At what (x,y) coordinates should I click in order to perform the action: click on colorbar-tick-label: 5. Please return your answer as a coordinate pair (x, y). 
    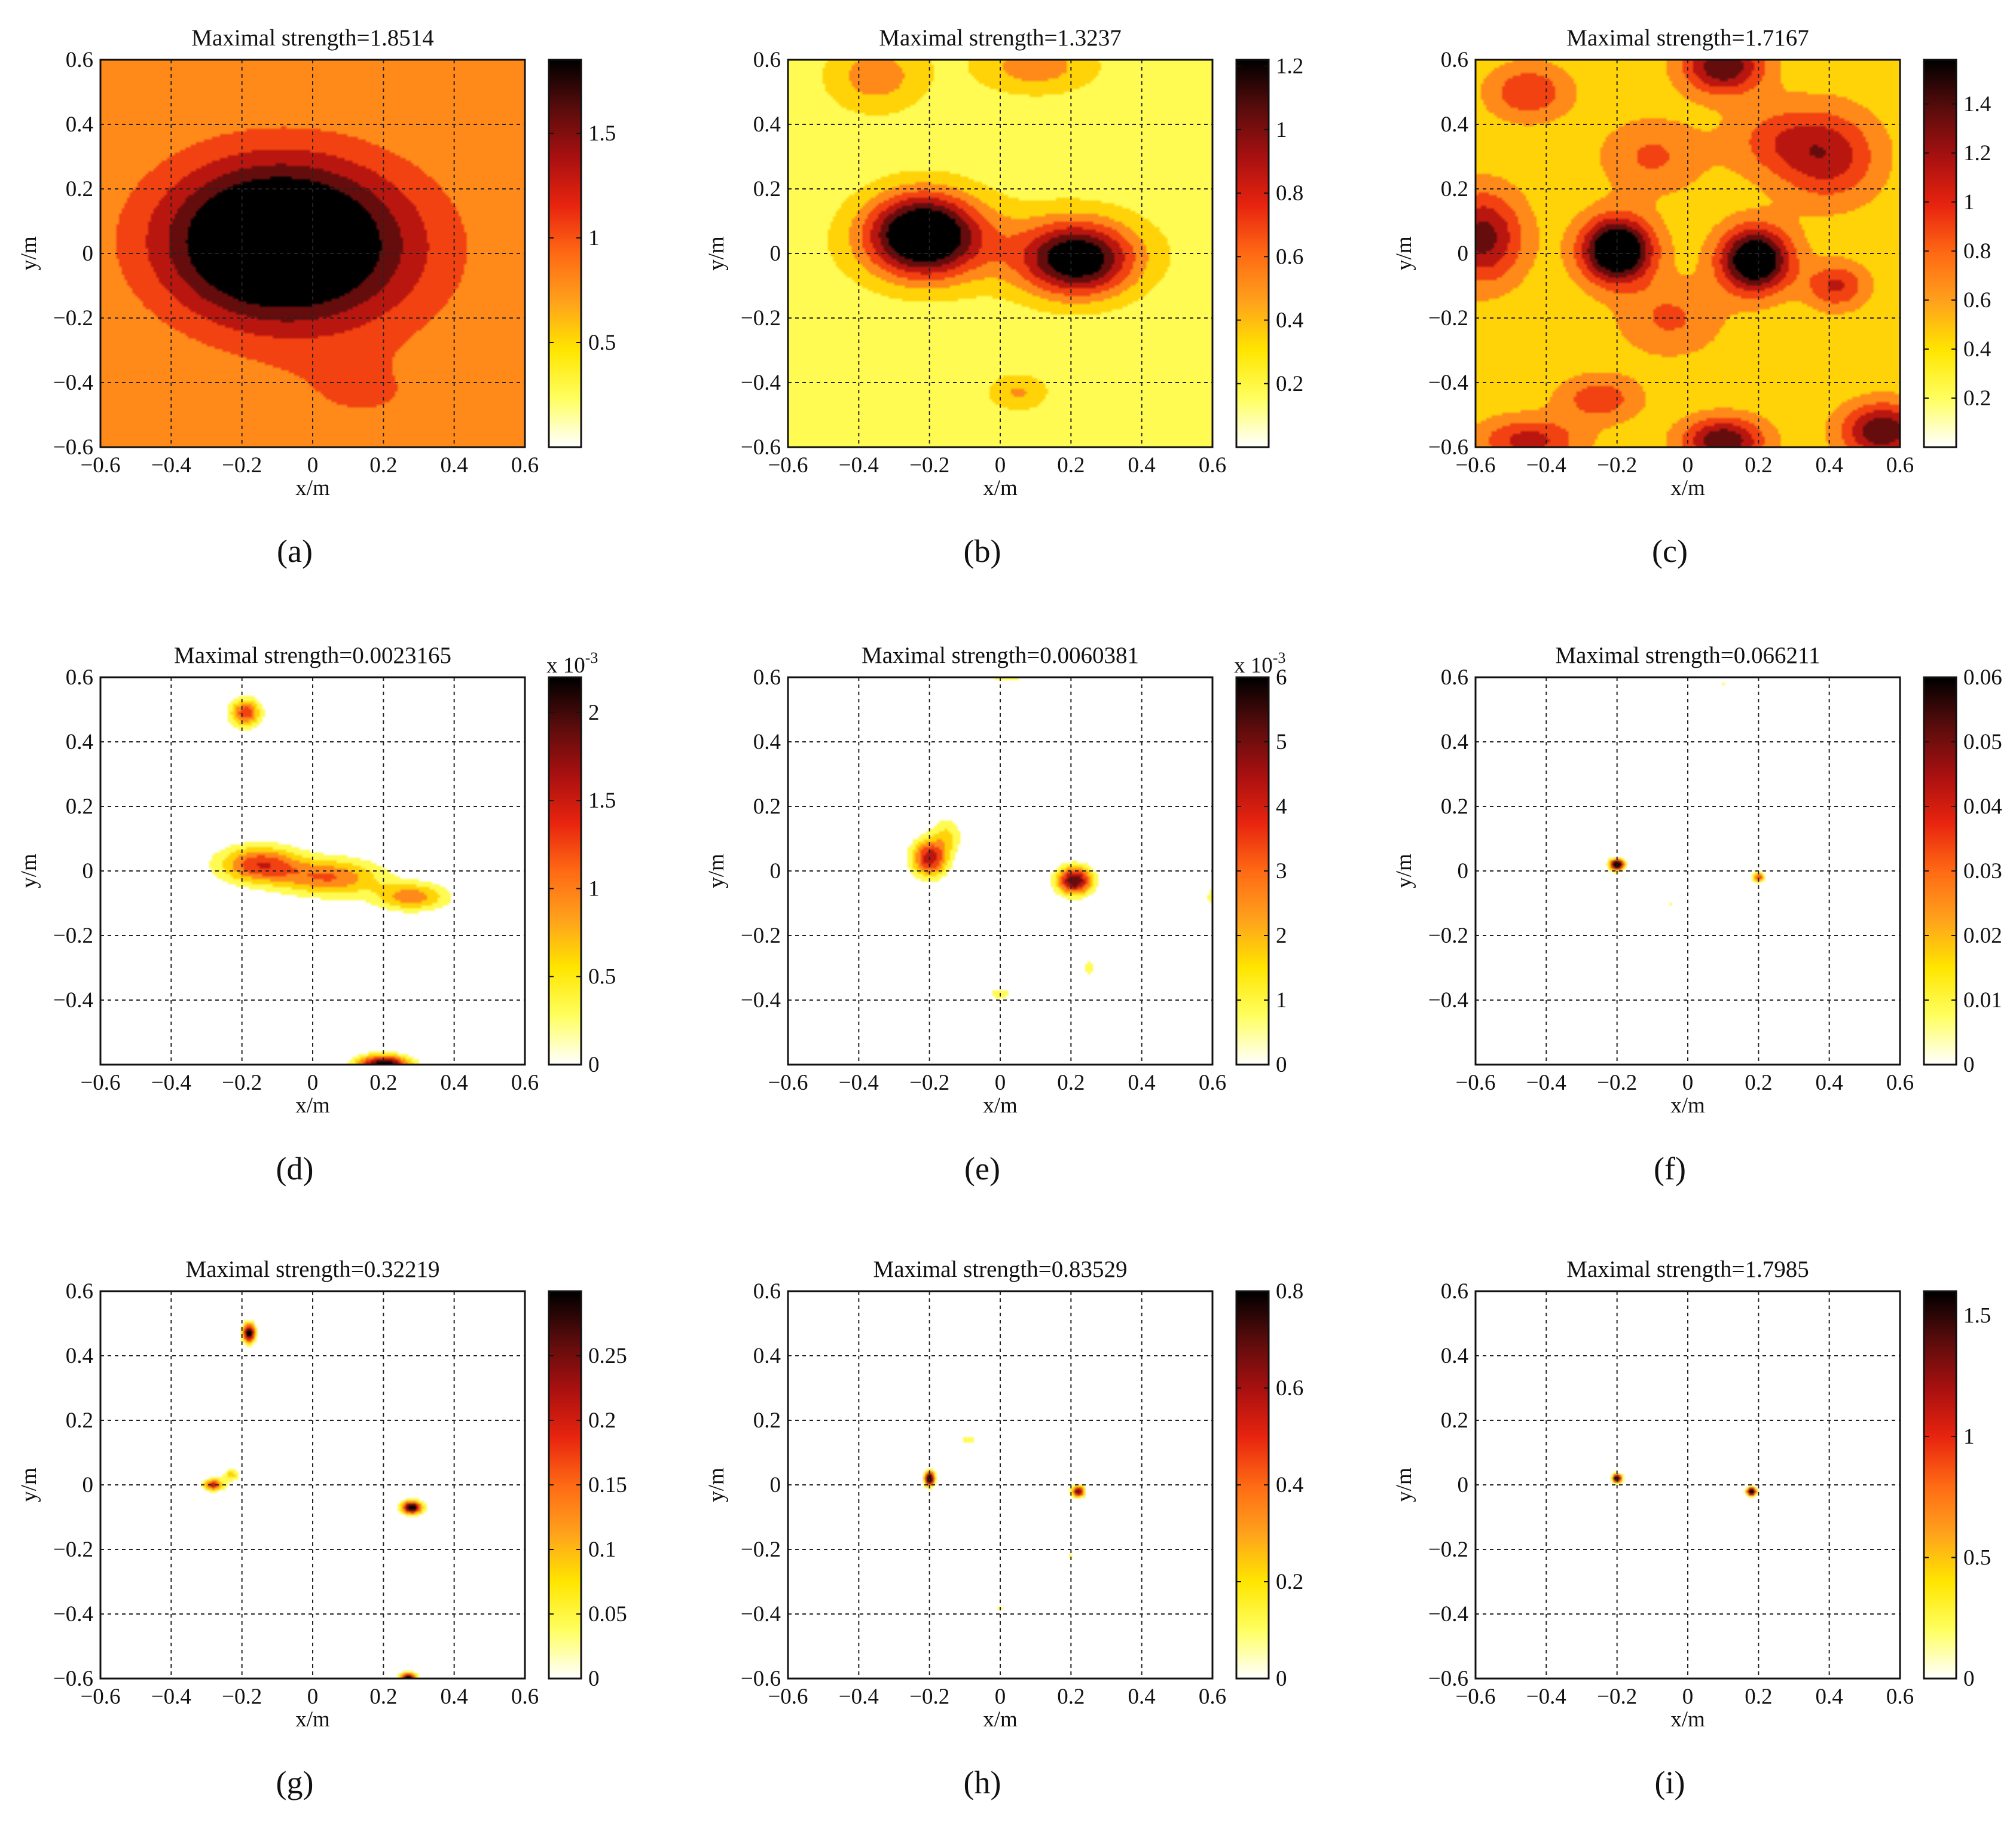
    Looking at the image, I should click on (1281, 742).